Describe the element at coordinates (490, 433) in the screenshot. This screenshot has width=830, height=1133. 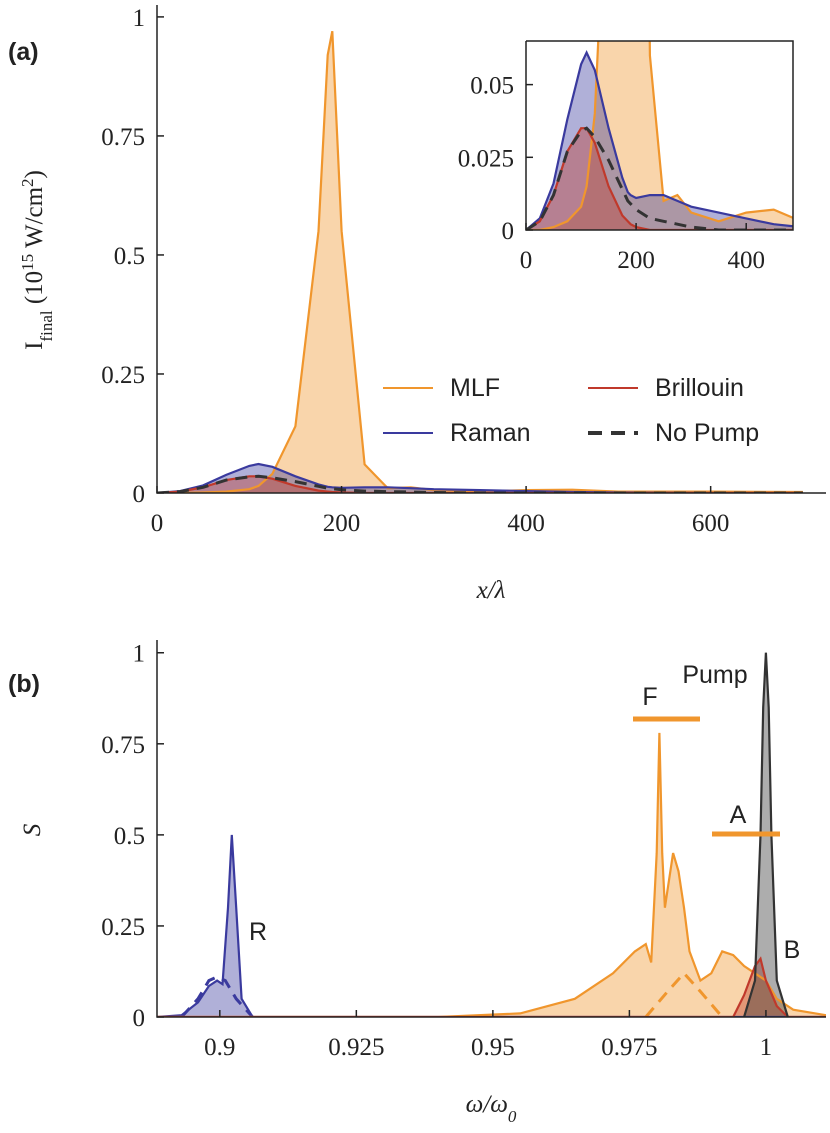
I see `legend-label: Raman` at that location.